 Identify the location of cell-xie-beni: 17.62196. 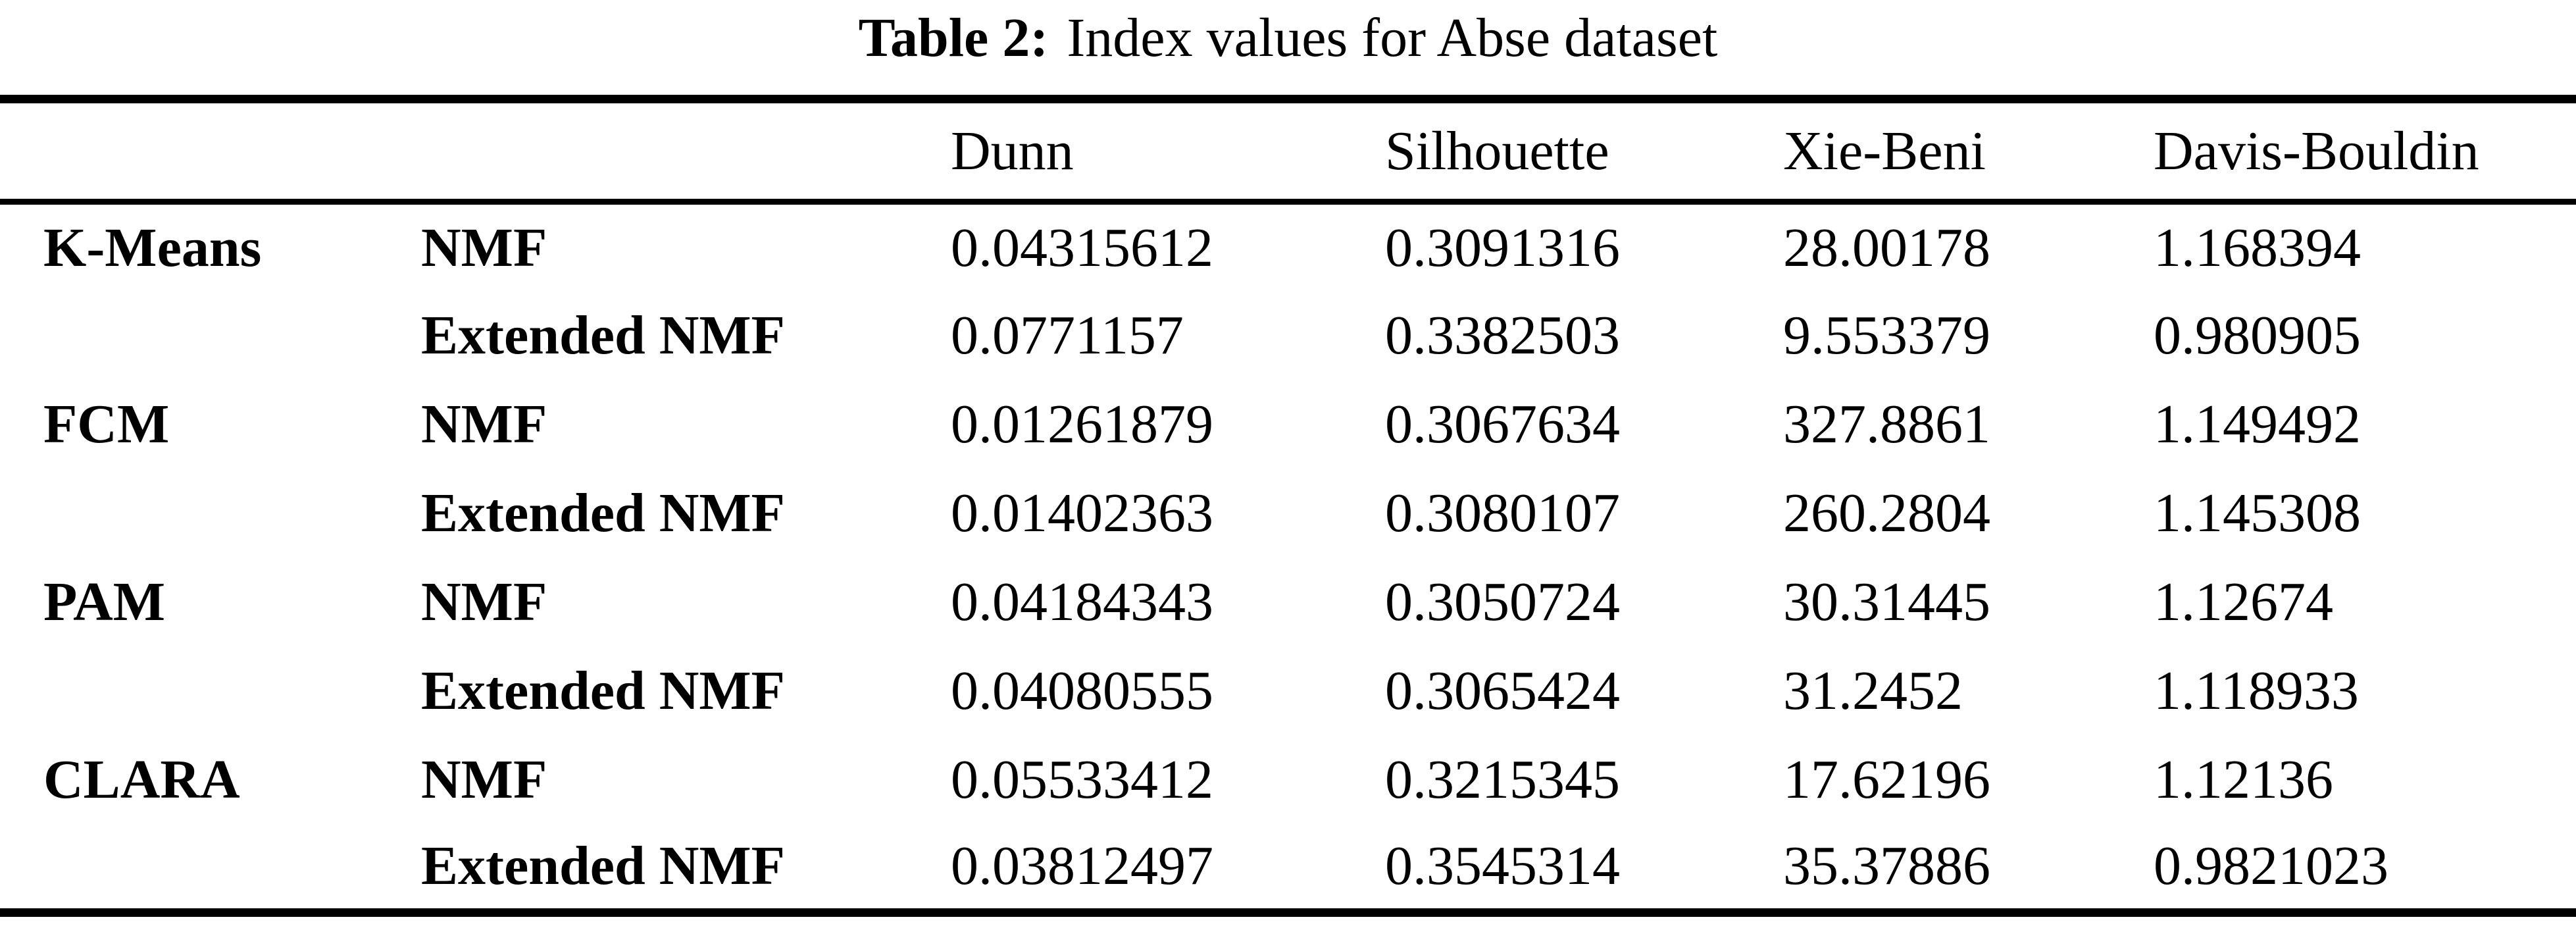
(1886, 779).